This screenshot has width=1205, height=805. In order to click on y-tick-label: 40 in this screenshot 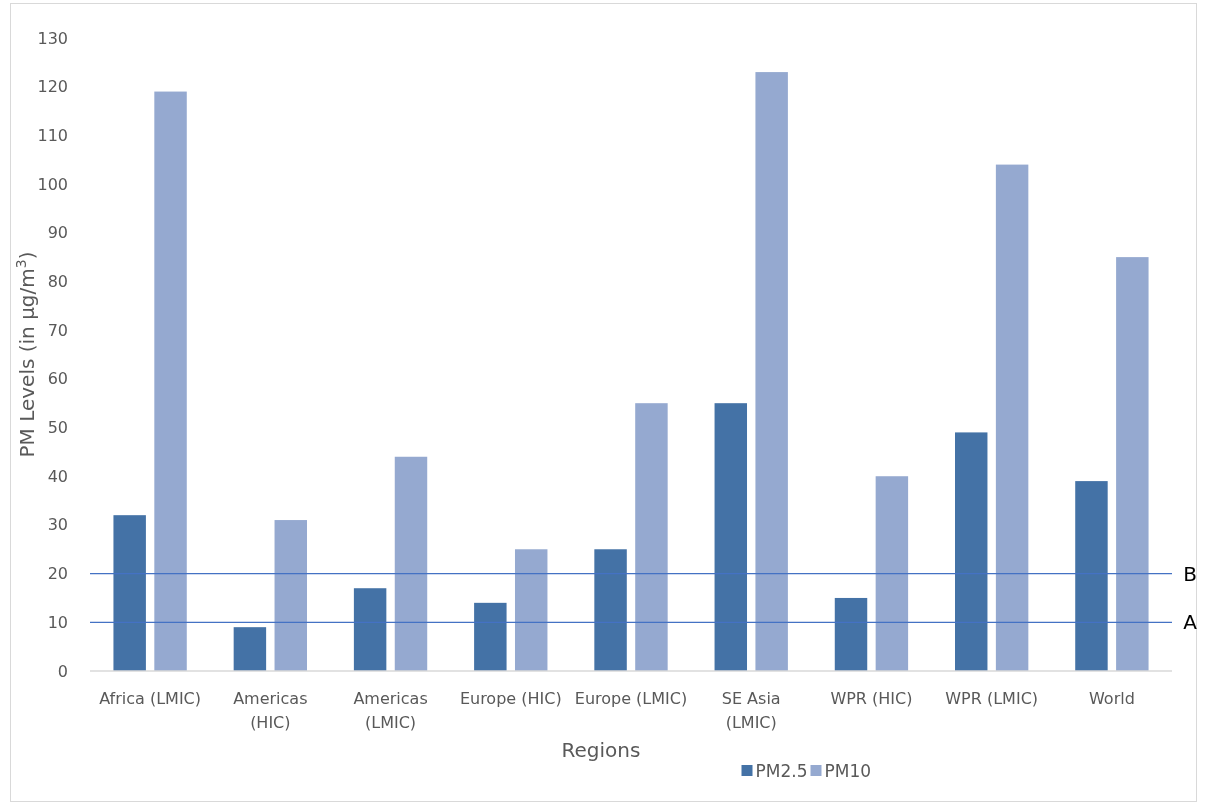, I will do `click(57, 476)`.